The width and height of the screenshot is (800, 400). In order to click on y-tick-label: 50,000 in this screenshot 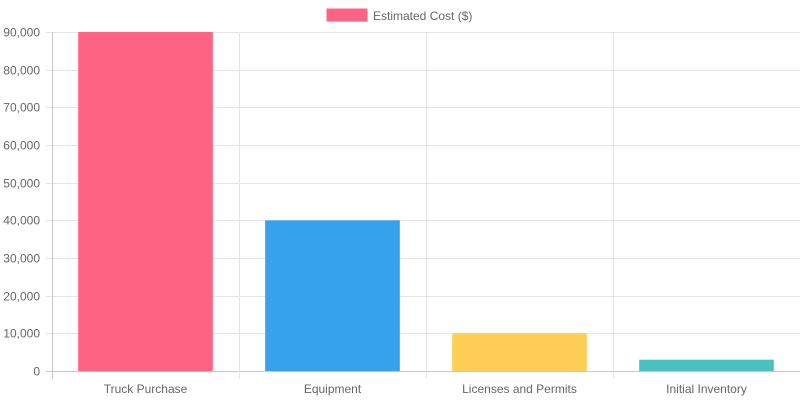, I will do `click(21, 184)`.